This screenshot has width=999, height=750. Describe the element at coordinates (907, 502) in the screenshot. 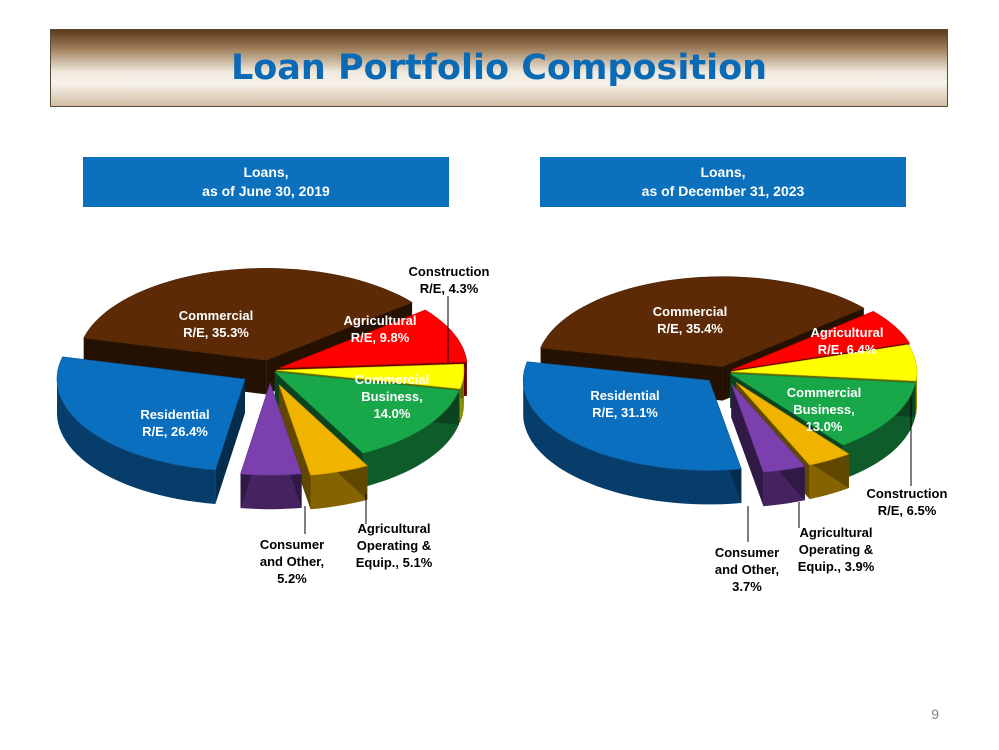

I see `slice-label-construction-r-e-6-5: Construction R/E, 6.5%` at that location.